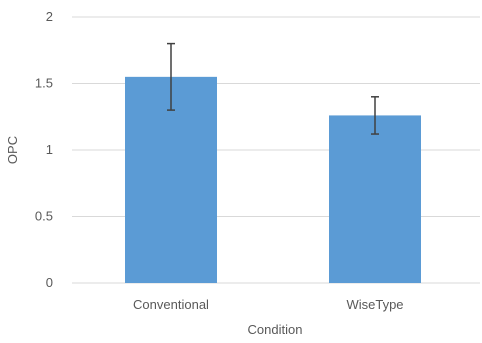 The height and width of the screenshot is (343, 482). Describe the element at coordinates (171, 304) in the screenshot. I see `x-tick-label: Conventional` at that location.